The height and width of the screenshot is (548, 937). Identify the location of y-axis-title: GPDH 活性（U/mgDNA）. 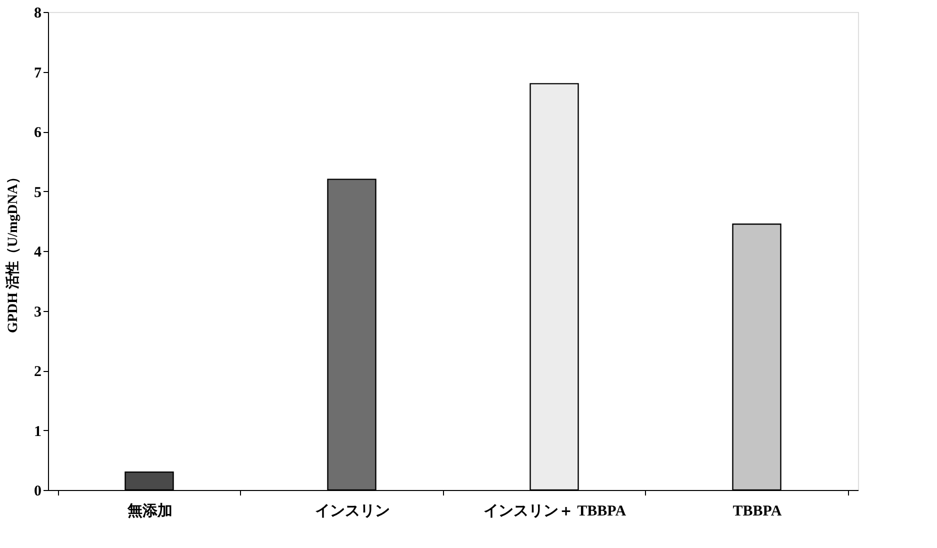
(13, 251).